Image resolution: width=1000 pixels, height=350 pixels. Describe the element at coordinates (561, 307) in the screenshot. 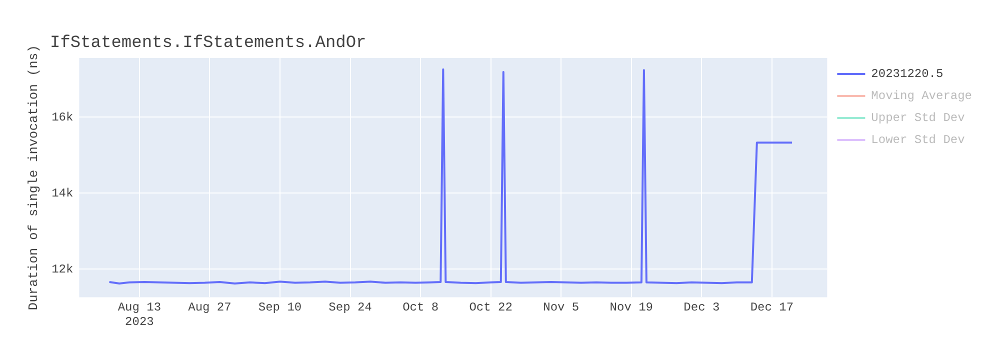

I see `x-tick-label: Nov 5` at that location.